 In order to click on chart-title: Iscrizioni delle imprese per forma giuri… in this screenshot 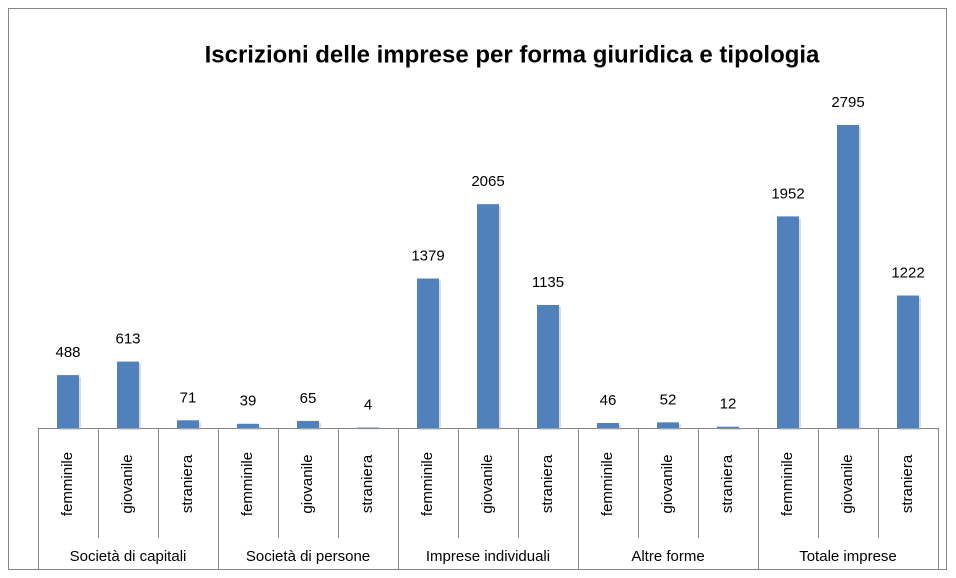, I will do `click(512, 54)`.